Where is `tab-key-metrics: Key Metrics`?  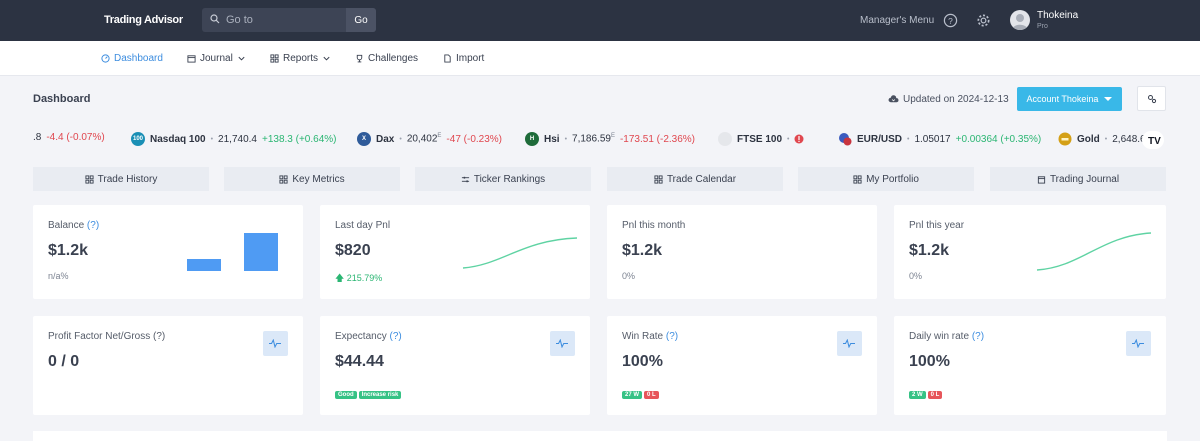
tab-key-metrics: Key Metrics is located at coordinates (312, 179).